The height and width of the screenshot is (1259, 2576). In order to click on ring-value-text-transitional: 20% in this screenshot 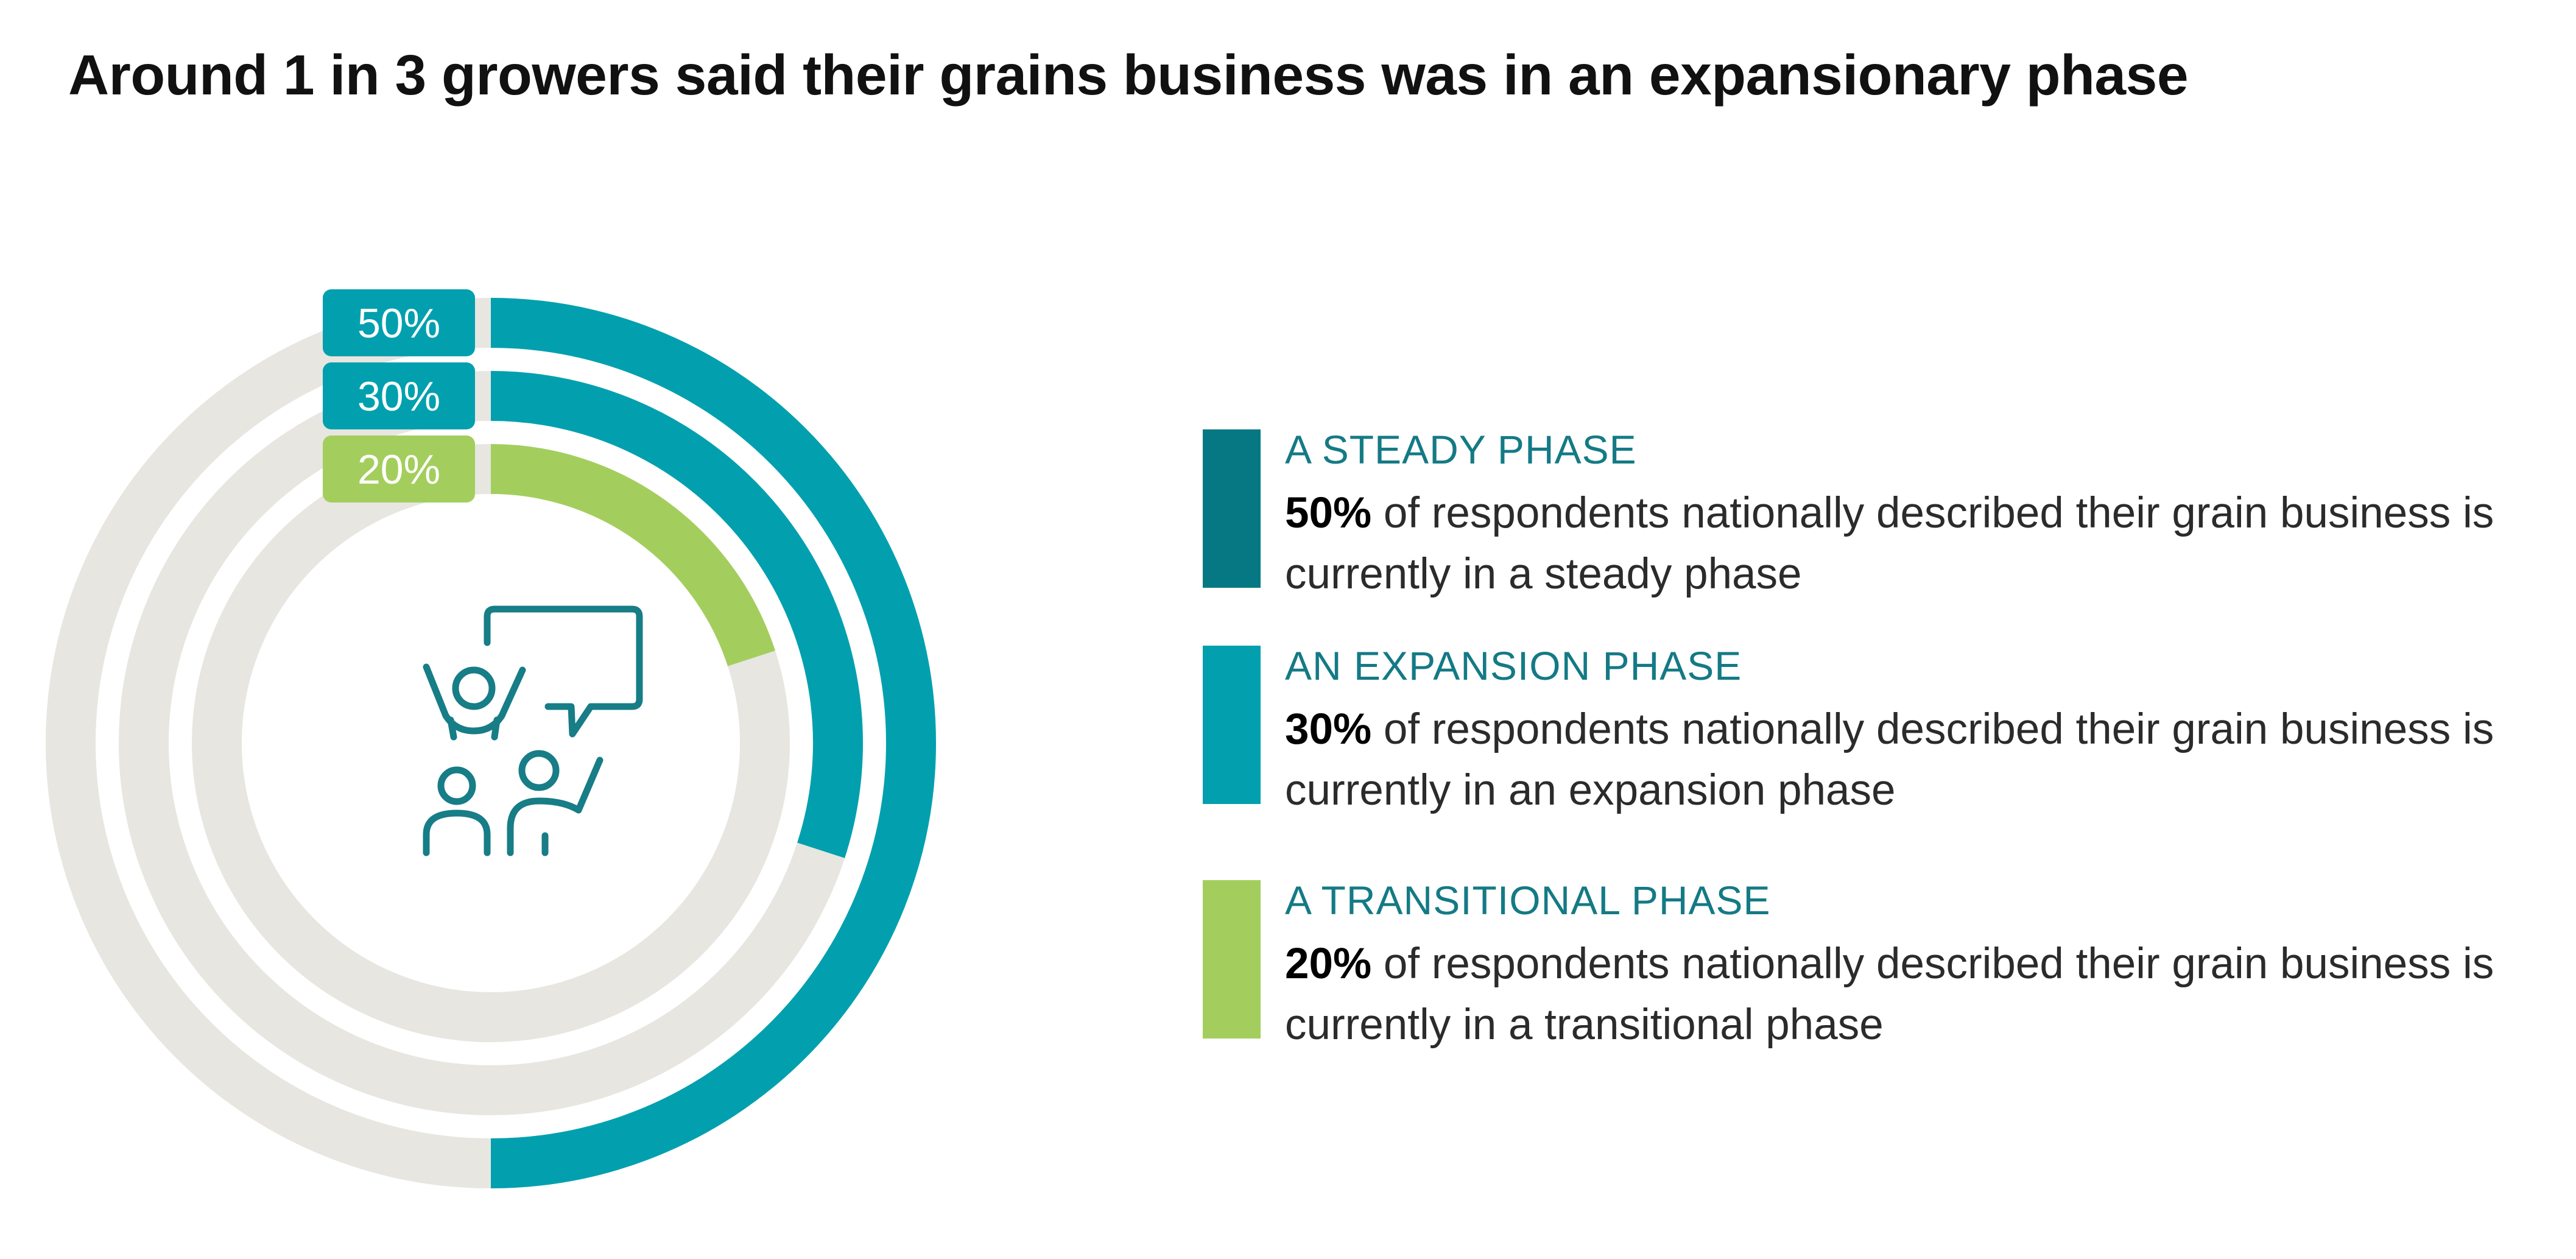, I will do `click(398, 470)`.